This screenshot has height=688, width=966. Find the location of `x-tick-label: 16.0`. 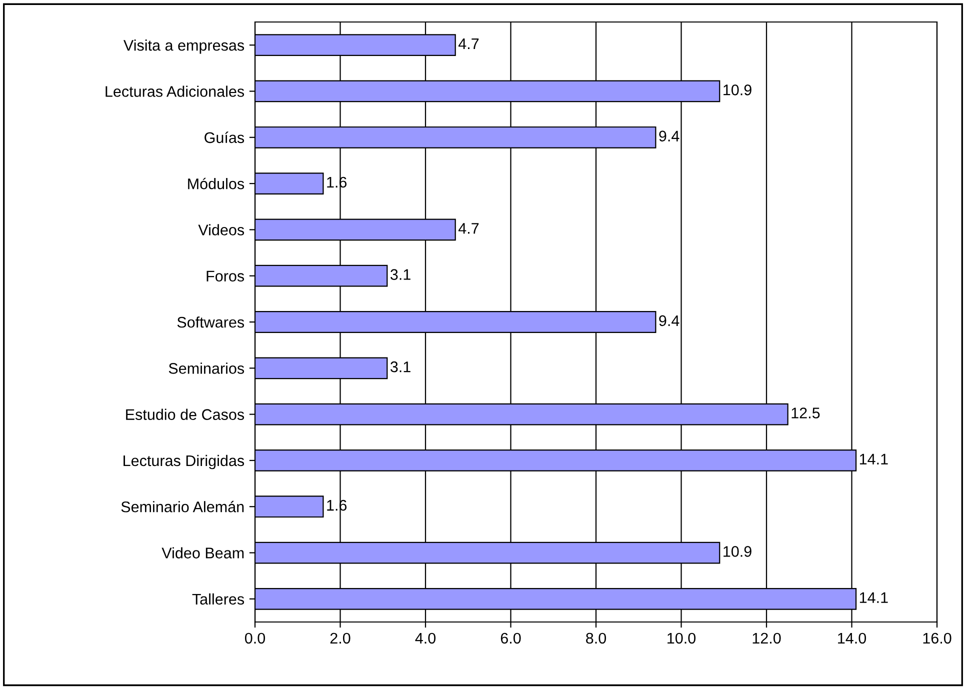

x-tick-label: 16.0 is located at coordinates (937, 638).